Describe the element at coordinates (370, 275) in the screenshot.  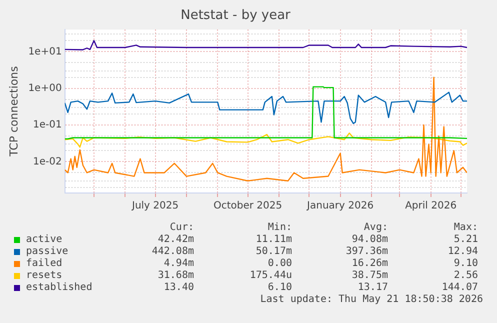
I see `text: 38.75m` at that location.